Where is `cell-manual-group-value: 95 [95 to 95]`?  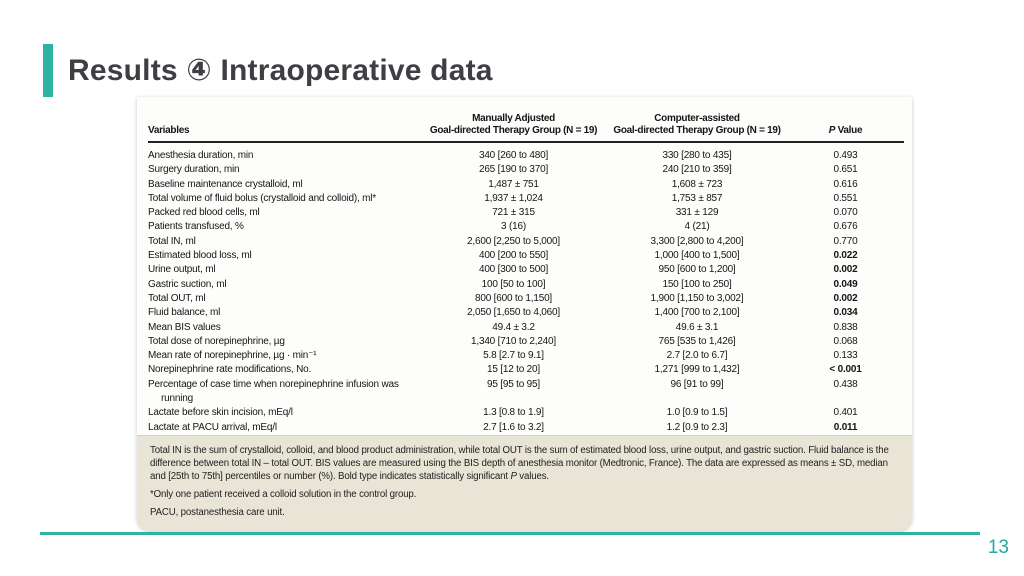 cell-manual-group-value: 95 [95 to 95] is located at coordinates (513, 384).